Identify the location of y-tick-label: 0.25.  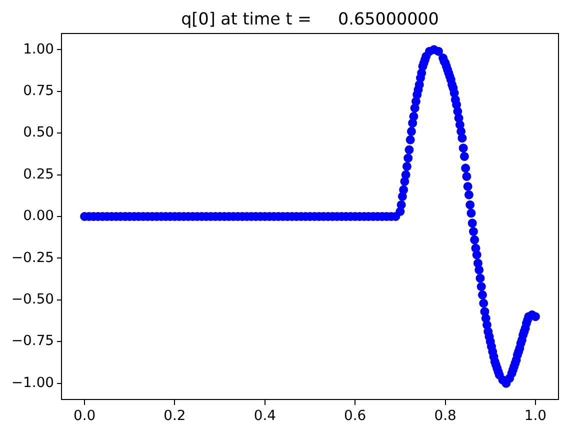
(38, 174).